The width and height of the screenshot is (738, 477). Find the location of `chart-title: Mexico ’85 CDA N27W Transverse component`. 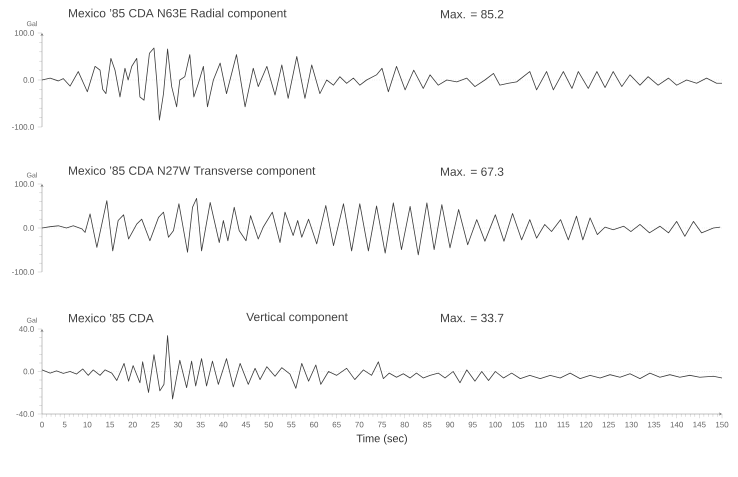

chart-title: Mexico ’85 CDA N27W Transverse component is located at coordinates (192, 172).